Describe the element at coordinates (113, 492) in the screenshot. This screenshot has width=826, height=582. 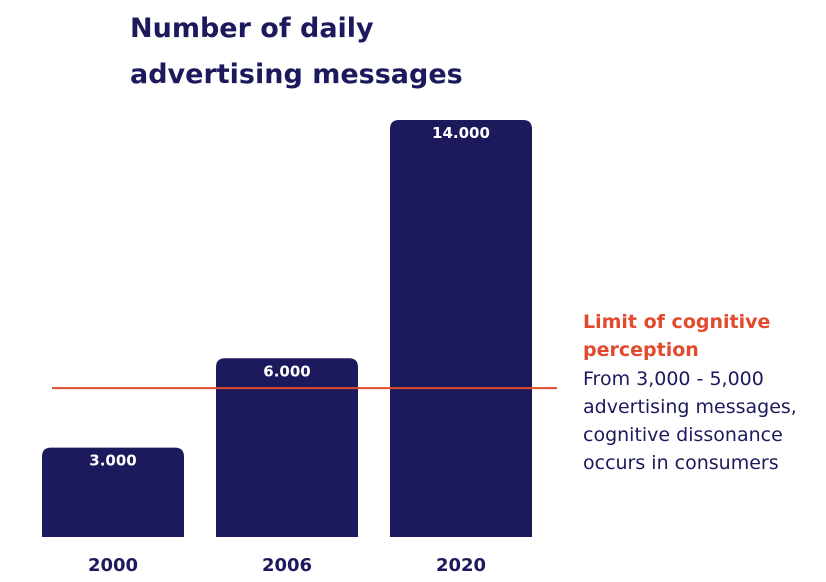
I see `bar-2000` at that location.